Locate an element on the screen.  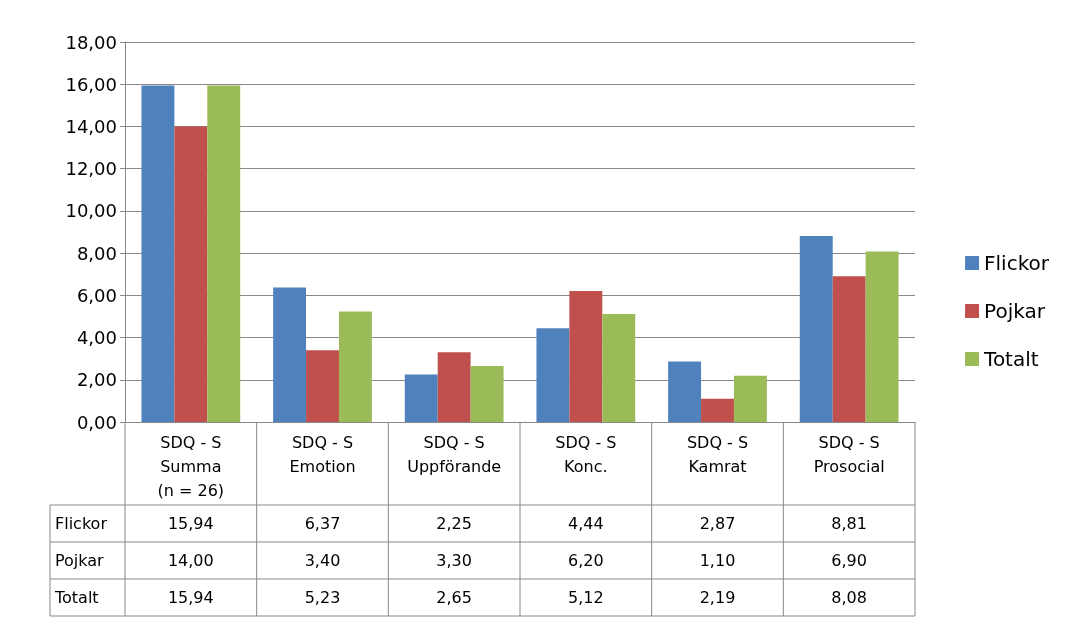
data-label: 2,19 is located at coordinates (717, 597).